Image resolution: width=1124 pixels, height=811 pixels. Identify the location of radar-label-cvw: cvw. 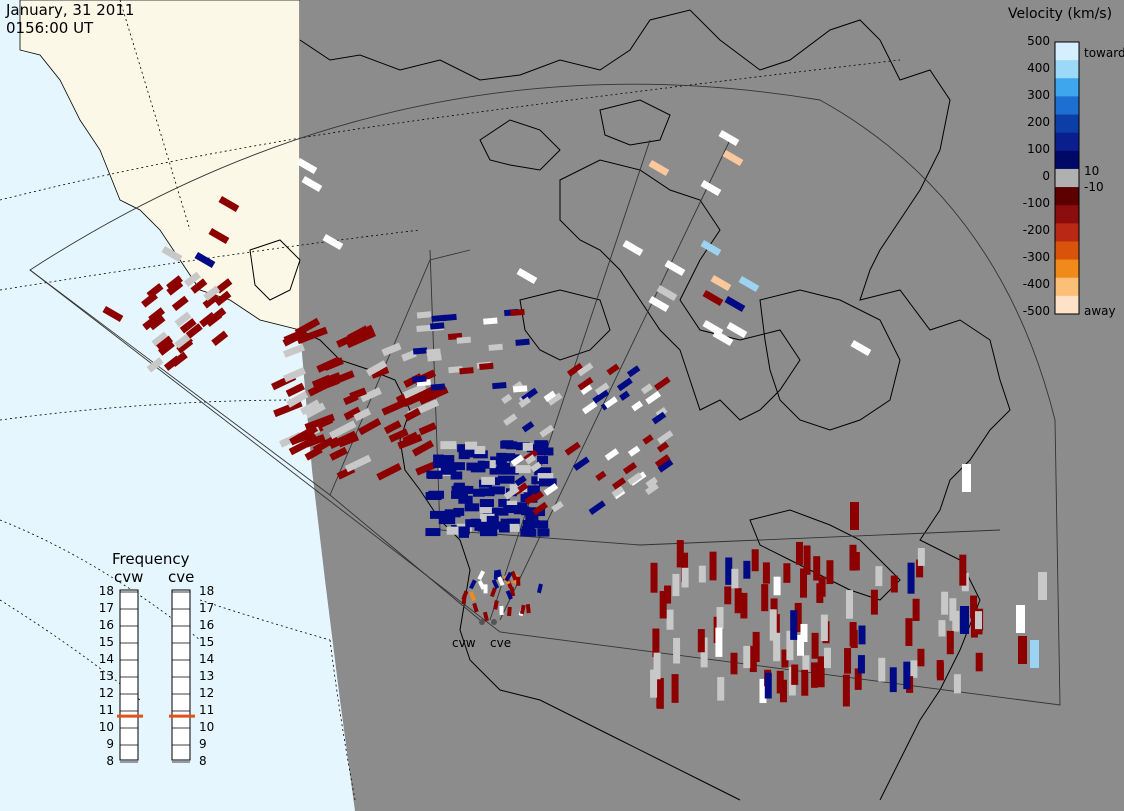
(464, 643).